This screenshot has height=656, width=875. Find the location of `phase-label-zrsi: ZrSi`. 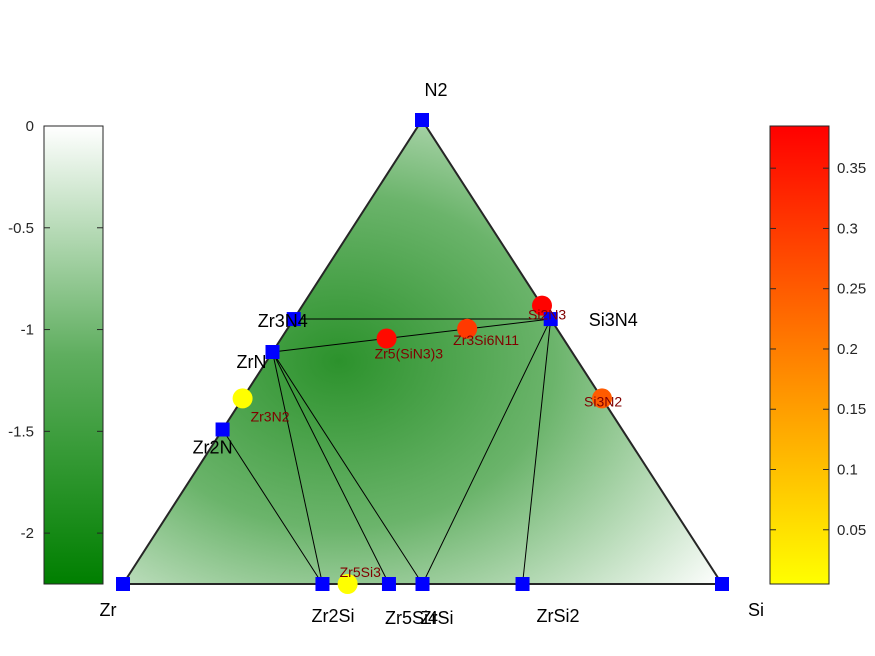

phase-label-zrsi: ZrSi is located at coordinates (437, 618).